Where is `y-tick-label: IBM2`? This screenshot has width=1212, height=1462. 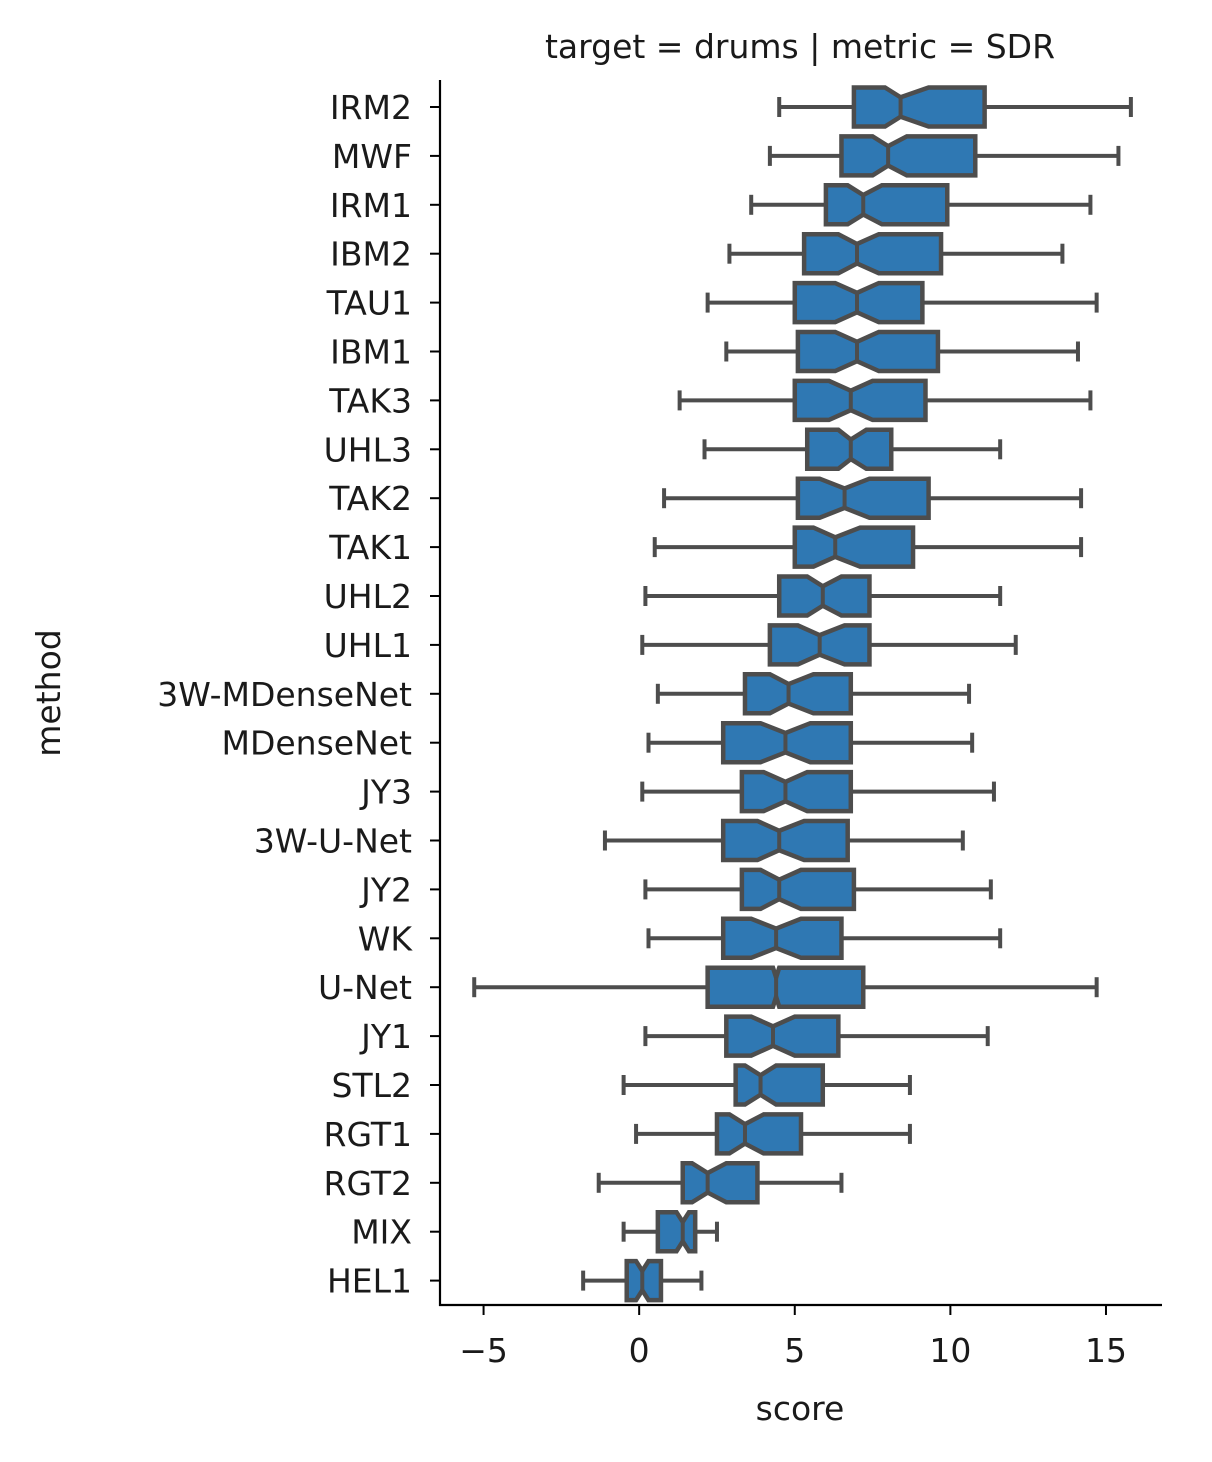
y-tick-label: IBM2 is located at coordinates (371, 254).